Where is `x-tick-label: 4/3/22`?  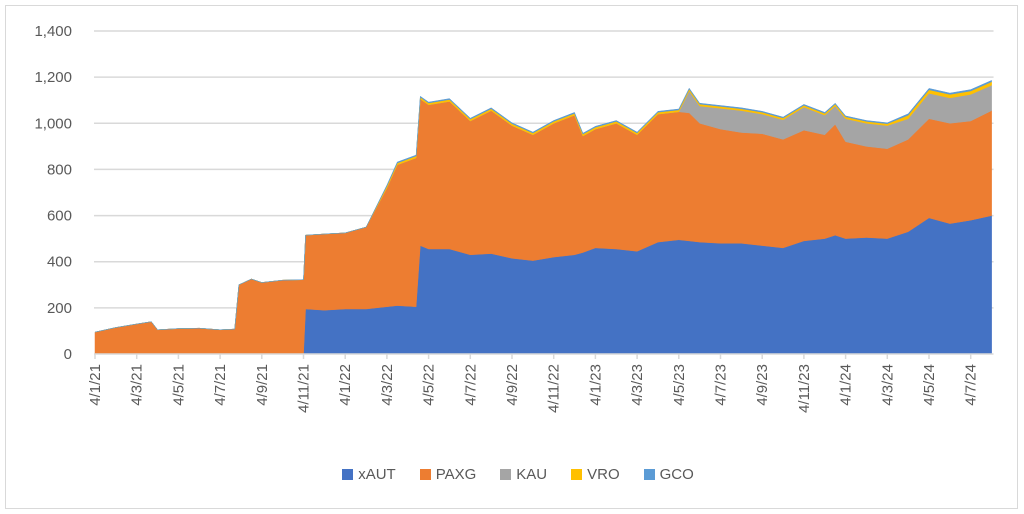
x-tick-label: 4/3/22 is located at coordinates (387, 385).